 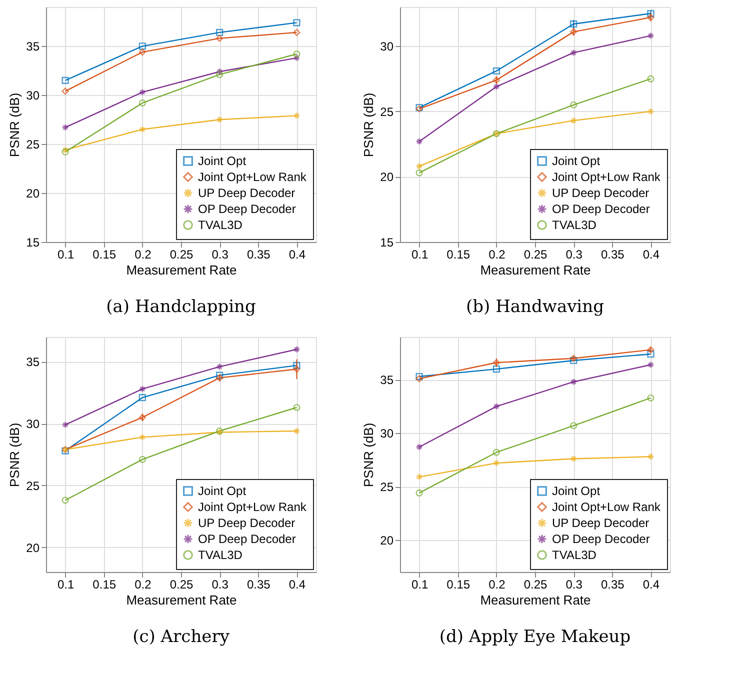 What do you see at coordinates (535, 307) in the screenshot?
I see `text: (b) Handwaving` at bounding box center [535, 307].